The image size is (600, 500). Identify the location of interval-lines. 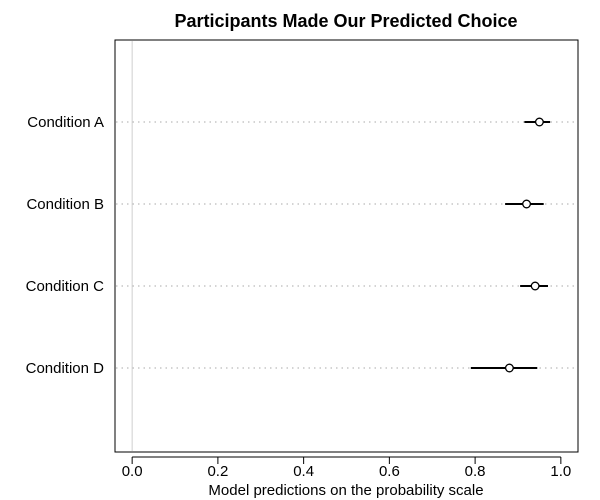
(510, 245).